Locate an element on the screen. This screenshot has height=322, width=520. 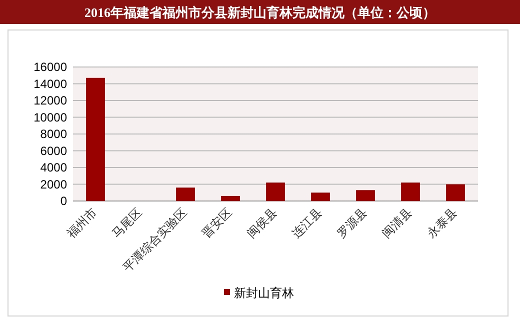
x-tick-label: 马尾区 is located at coordinates (127, 223).